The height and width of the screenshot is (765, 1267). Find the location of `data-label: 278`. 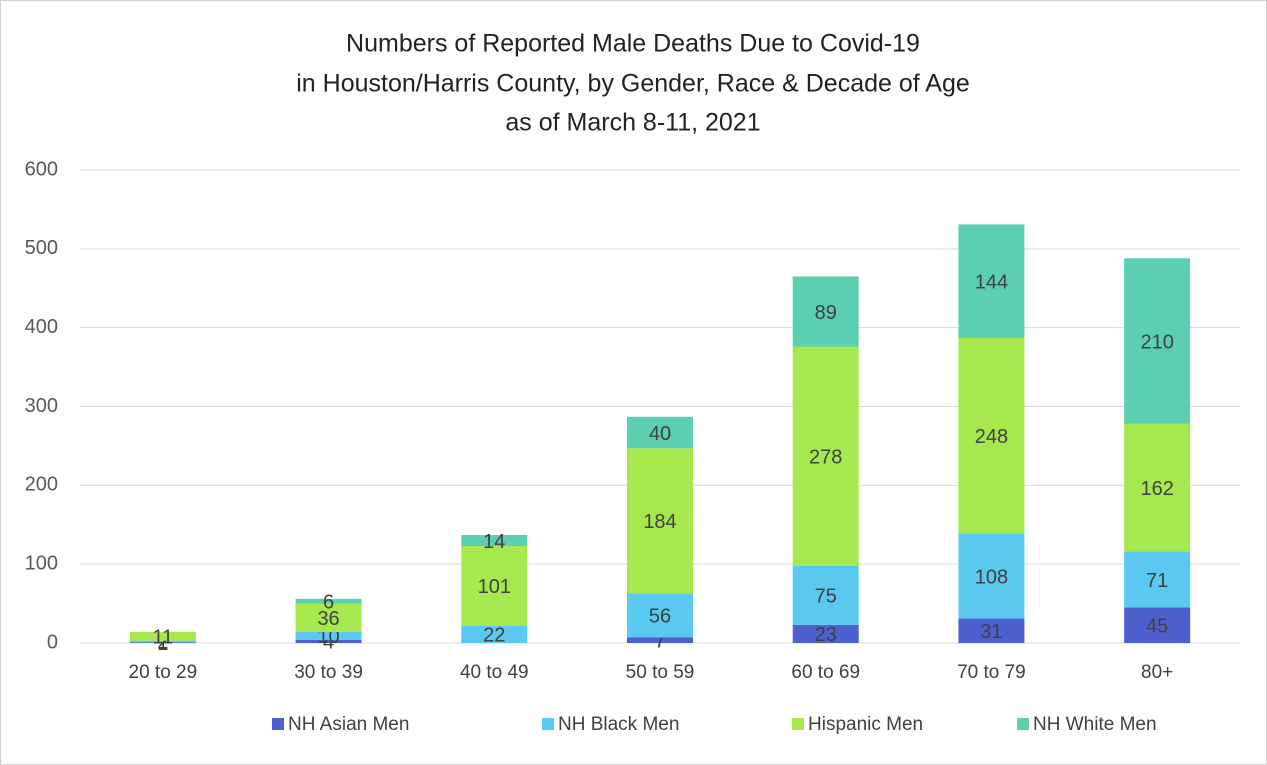

data-label: 278 is located at coordinates (825, 457).